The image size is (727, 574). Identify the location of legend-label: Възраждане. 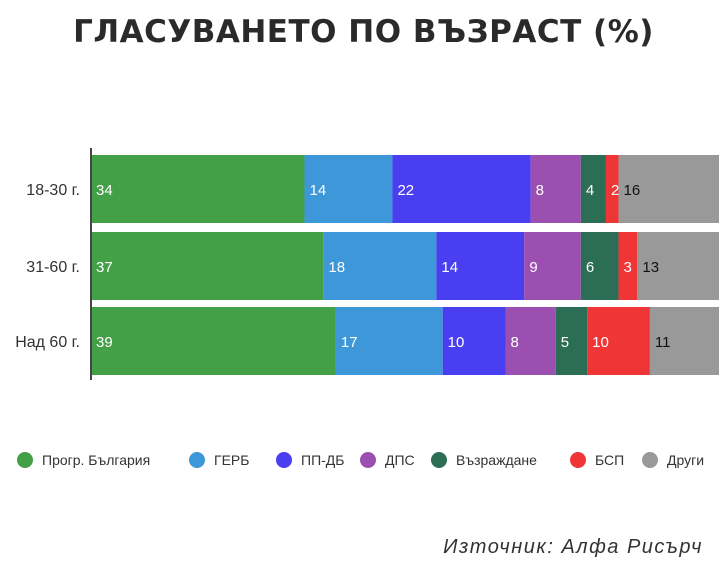
(496, 460).